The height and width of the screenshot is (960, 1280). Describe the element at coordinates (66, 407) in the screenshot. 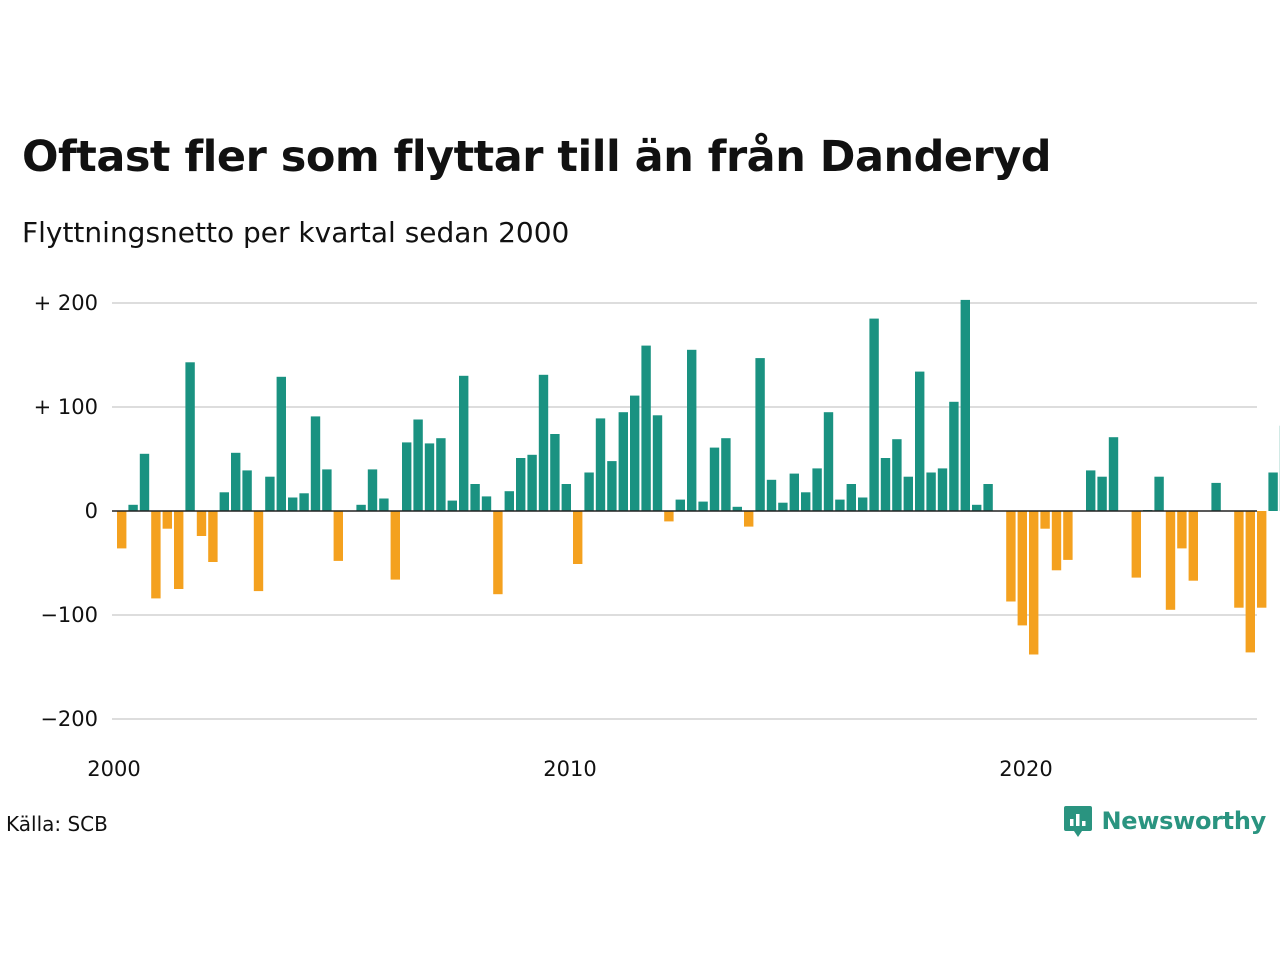

I see `y-tick-label: + 100` at that location.